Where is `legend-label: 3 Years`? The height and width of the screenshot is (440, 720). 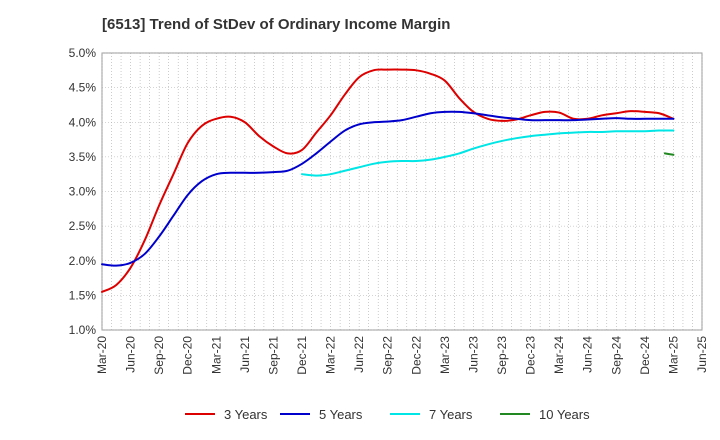 legend-label: 3 Years is located at coordinates (246, 414).